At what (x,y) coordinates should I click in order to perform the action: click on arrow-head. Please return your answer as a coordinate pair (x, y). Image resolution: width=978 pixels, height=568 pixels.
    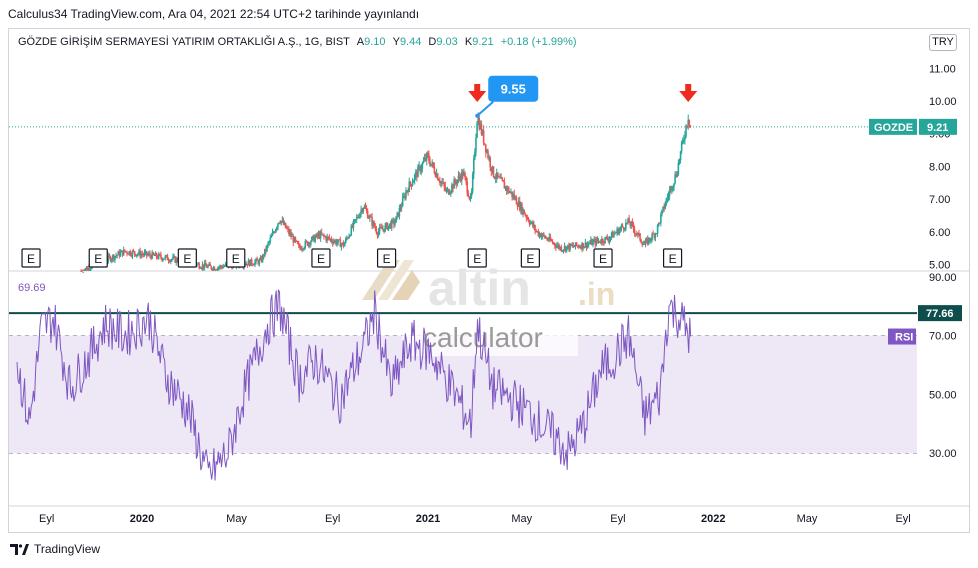
    Looking at the image, I should click on (477, 96).